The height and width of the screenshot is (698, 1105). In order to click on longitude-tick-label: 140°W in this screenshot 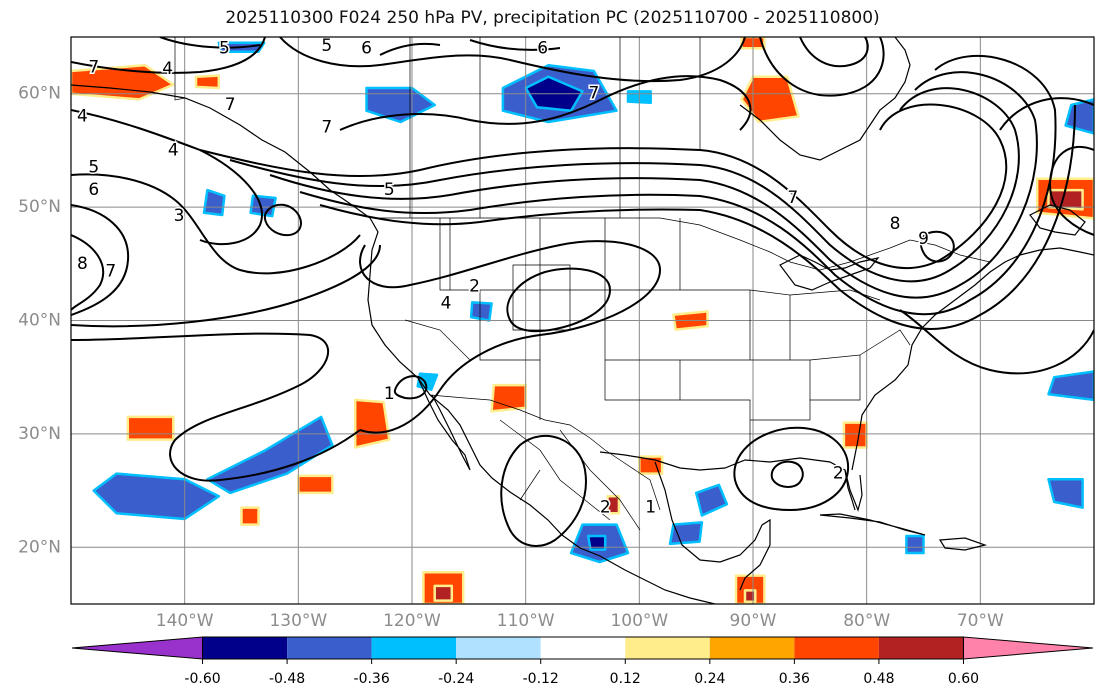, I will do `click(185, 621)`.